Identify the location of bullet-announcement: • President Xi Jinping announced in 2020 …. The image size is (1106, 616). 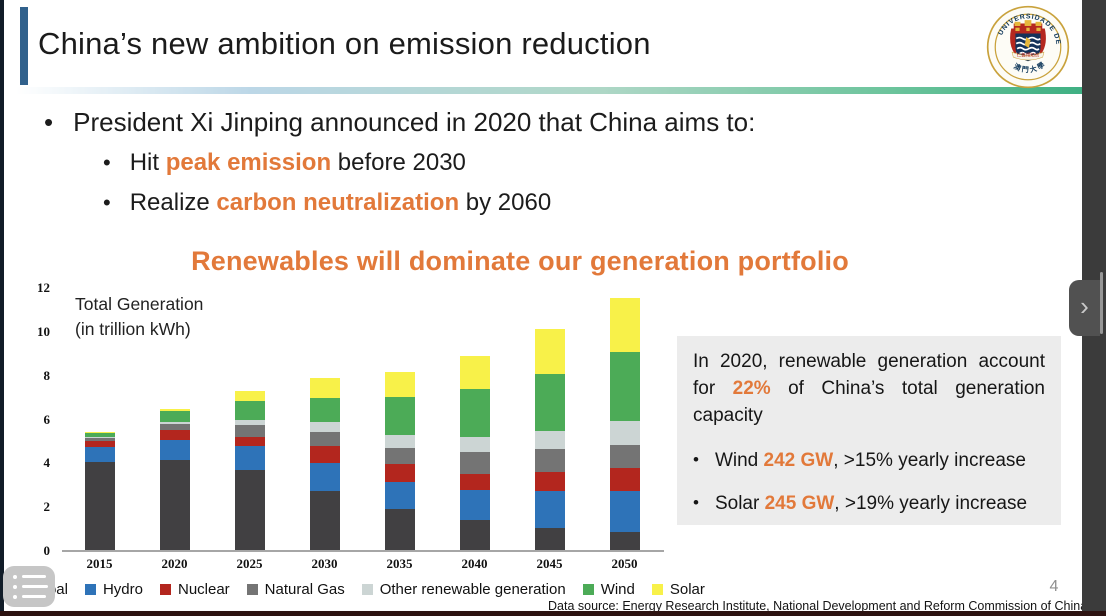
(400, 122).